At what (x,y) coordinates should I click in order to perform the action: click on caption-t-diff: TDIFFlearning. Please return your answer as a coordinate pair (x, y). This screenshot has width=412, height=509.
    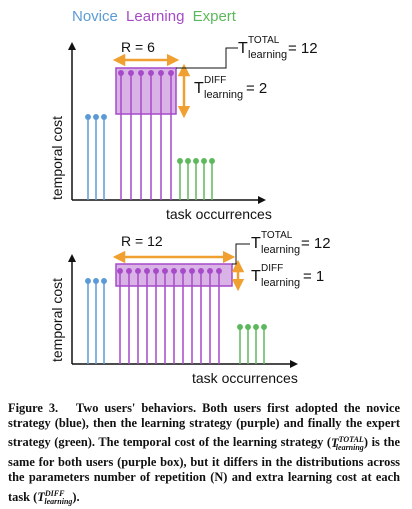
    Looking at the image, I should click on (55, 497).